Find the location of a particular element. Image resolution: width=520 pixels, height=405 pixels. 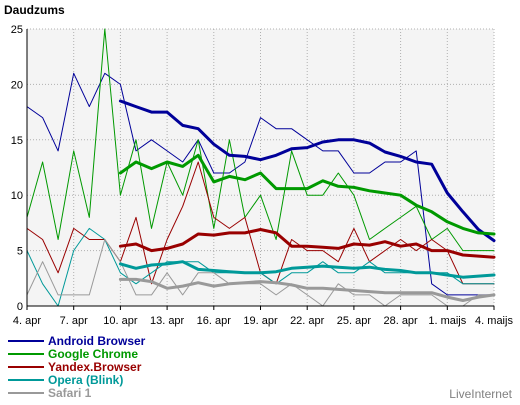

y-tick-label: 10 is located at coordinates (17, 196).